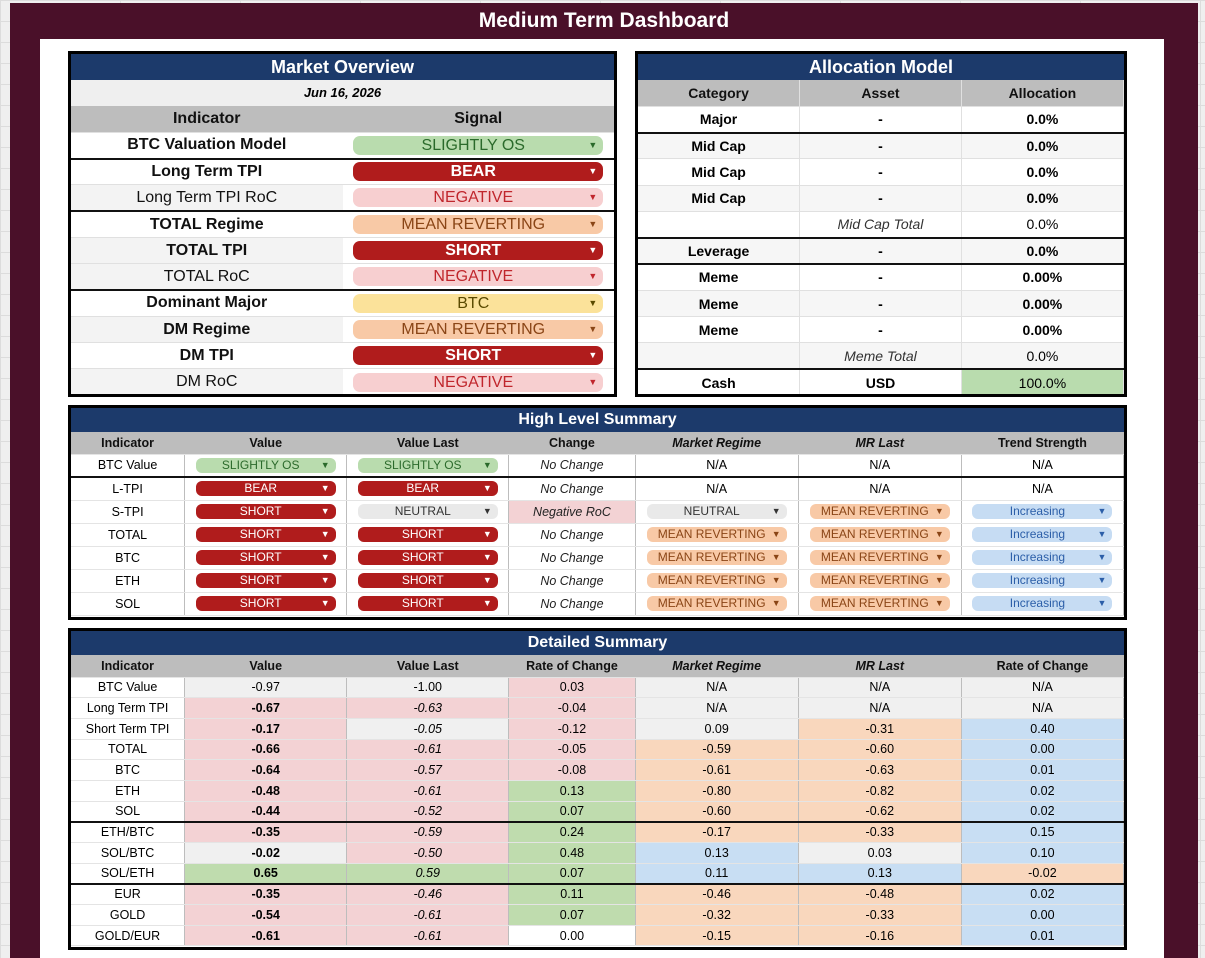 This screenshot has height=958, width=1205. I want to click on value-last-value: SHORT, so click(422, 557).